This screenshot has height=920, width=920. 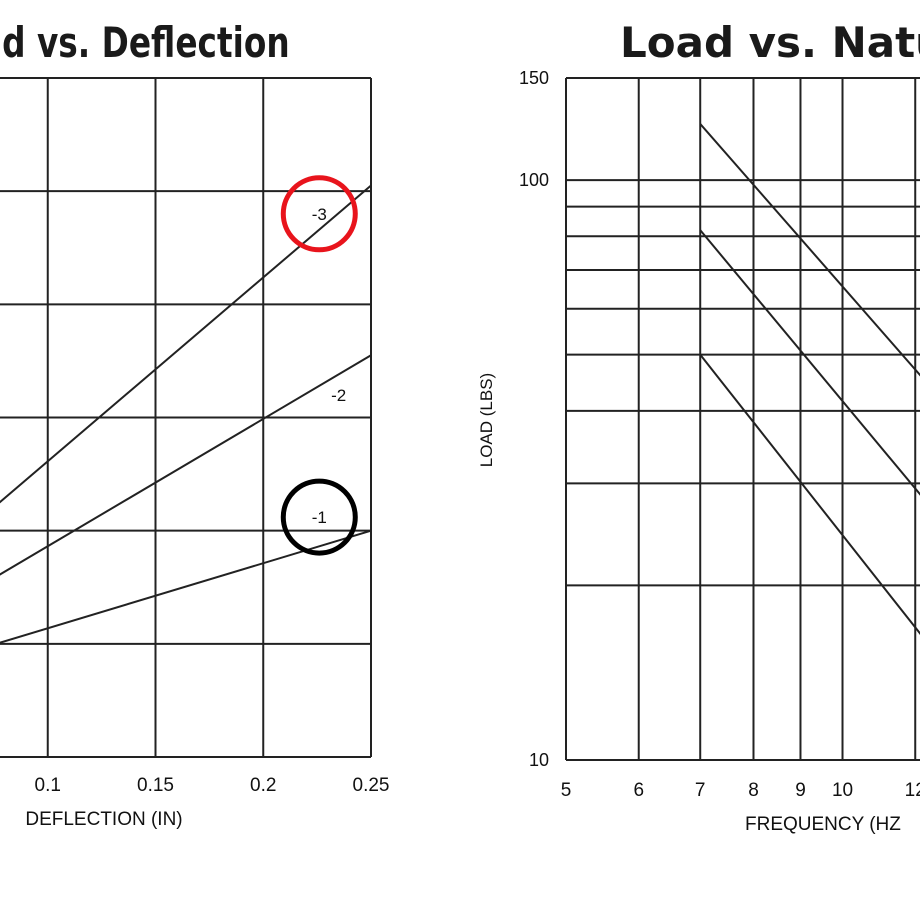 What do you see at coordinates (338, 395) in the screenshot?
I see `curve-label: -2` at bounding box center [338, 395].